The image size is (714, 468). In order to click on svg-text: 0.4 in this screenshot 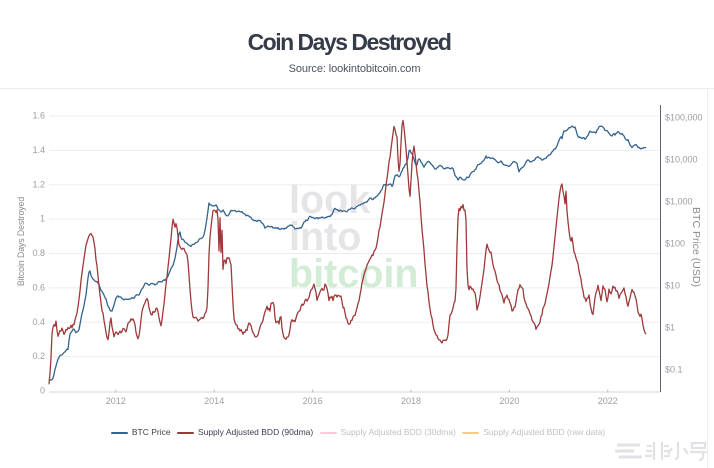, I will do `click(38, 322)`.